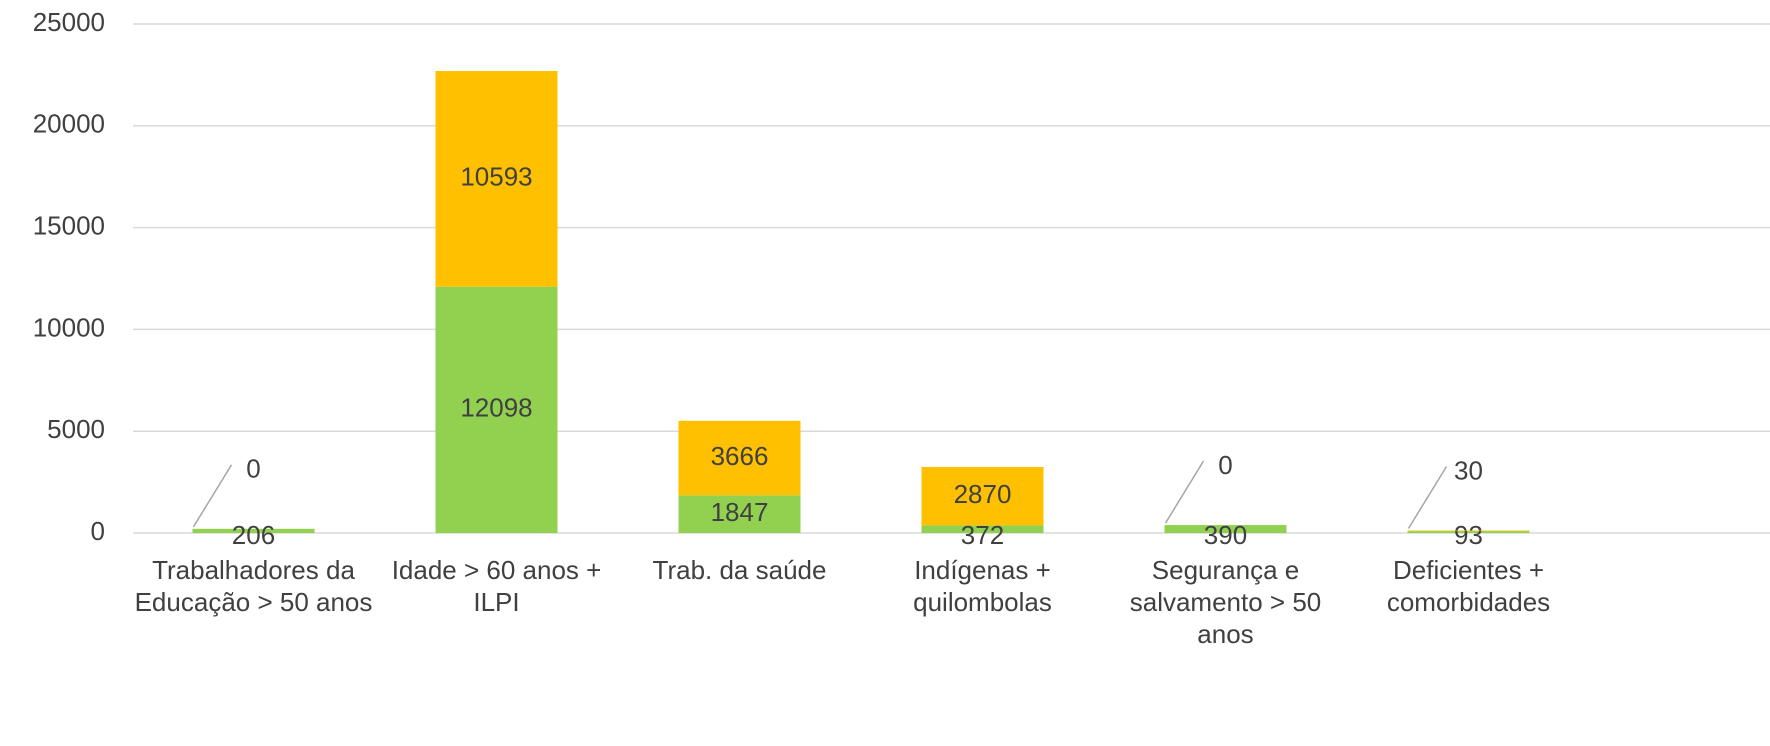  Describe the element at coordinates (253, 586) in the screenshot. I see `x-tick-label: Trabalhadores da Educação > 50 anos` at that location.